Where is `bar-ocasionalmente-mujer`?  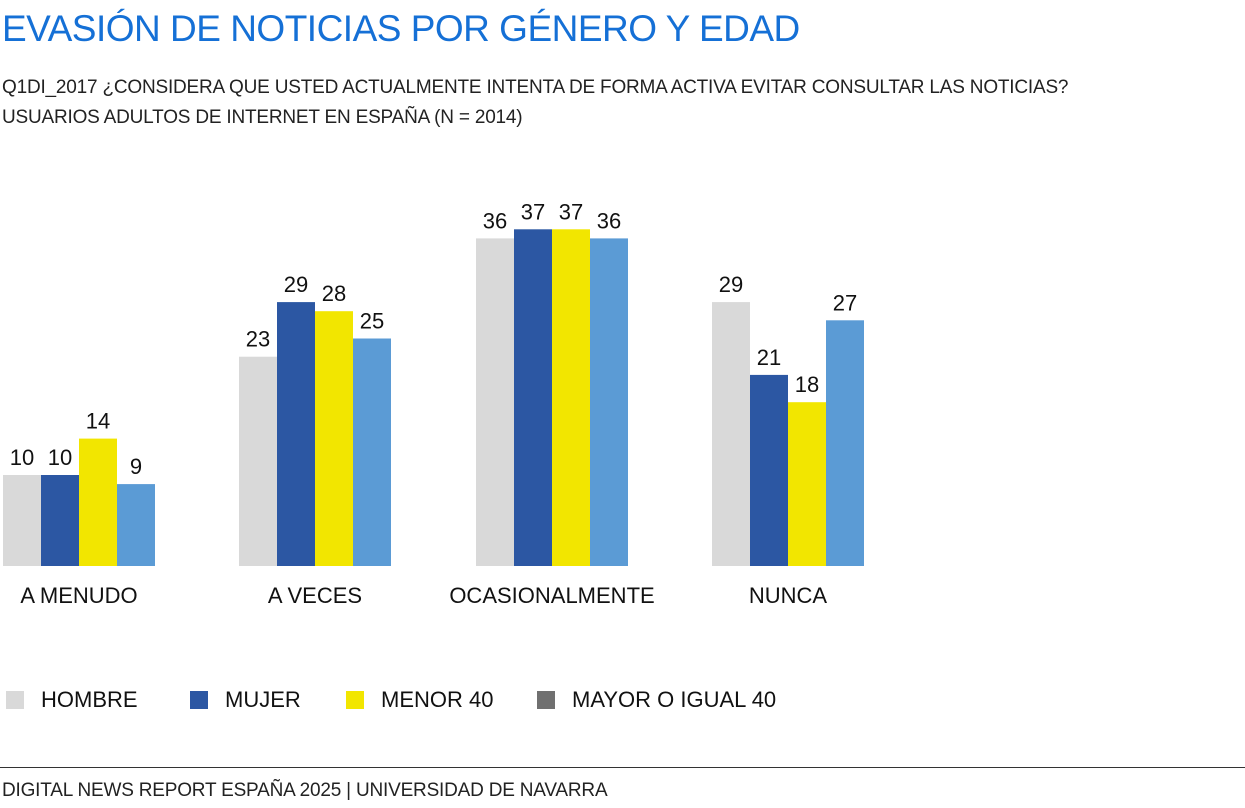 bar-ocasionalmente-mujer is located at coordinates (533, 398).